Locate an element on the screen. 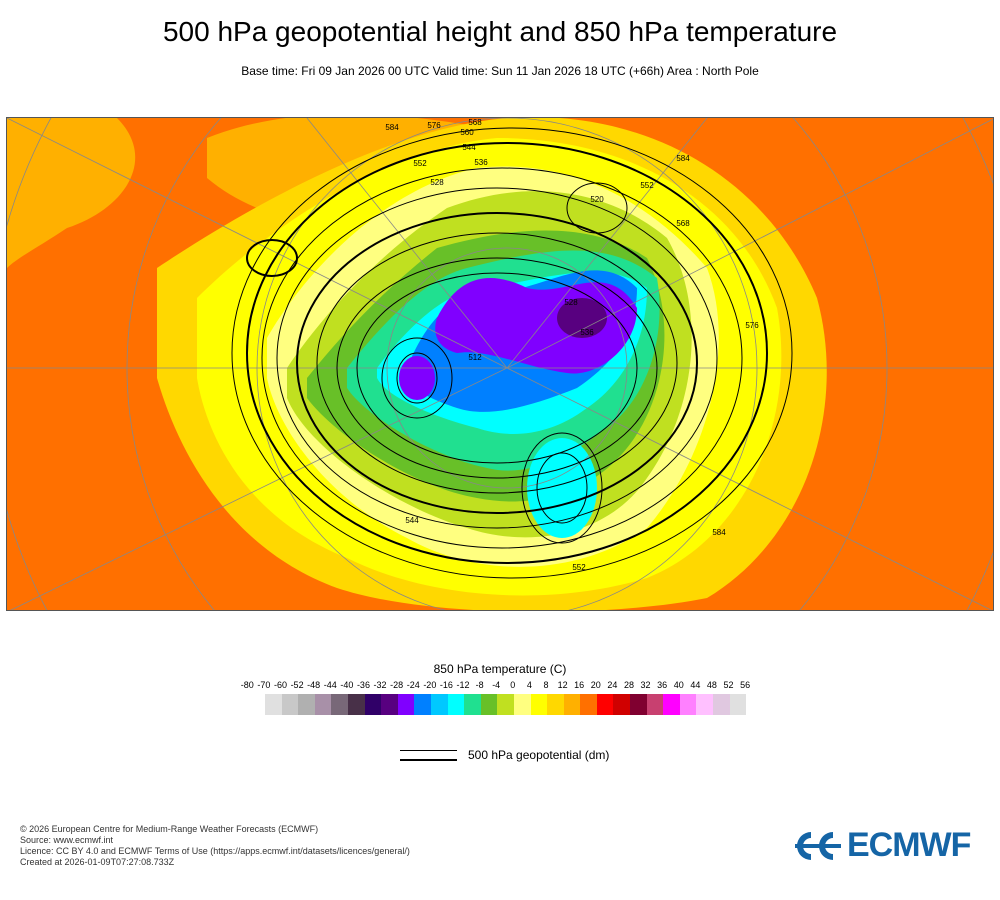  legend-tick-label: 20 is located at coordinates (595, 685).